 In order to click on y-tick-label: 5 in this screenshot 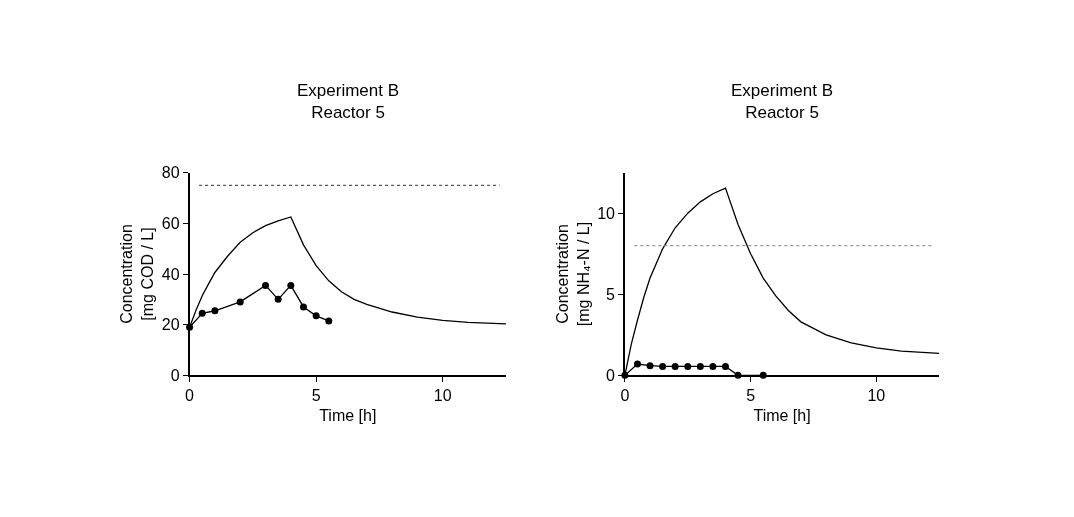, I will do `click(611, 294)`.